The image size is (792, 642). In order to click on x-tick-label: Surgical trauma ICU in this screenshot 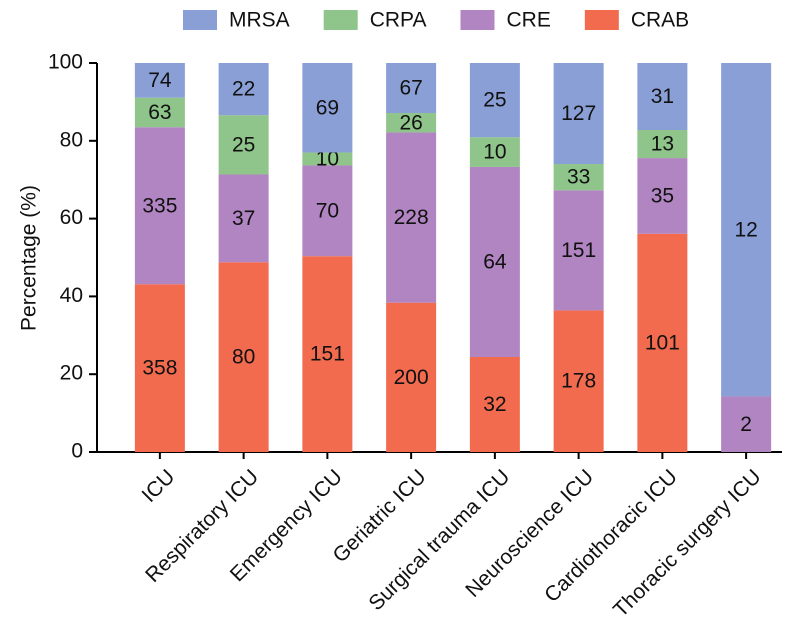, I will do `click(439, 540)`.